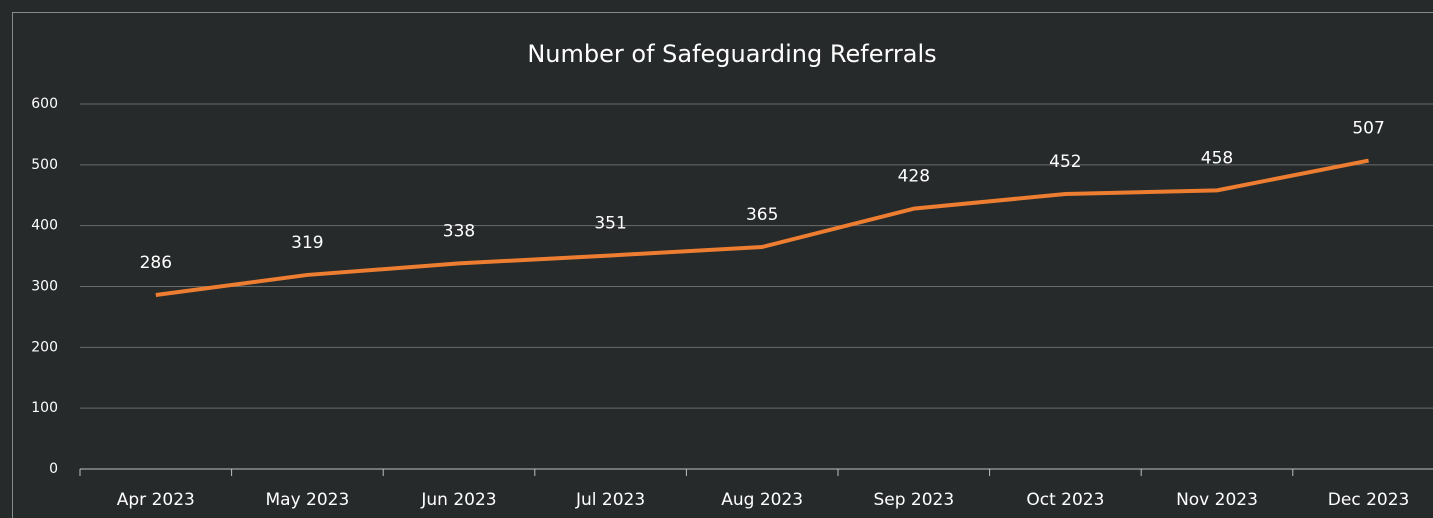 The image size is (1433, 518). Describe the element at coordinates (44, 287) in the screenshot. I see `y-tick-label: 300` at that location.